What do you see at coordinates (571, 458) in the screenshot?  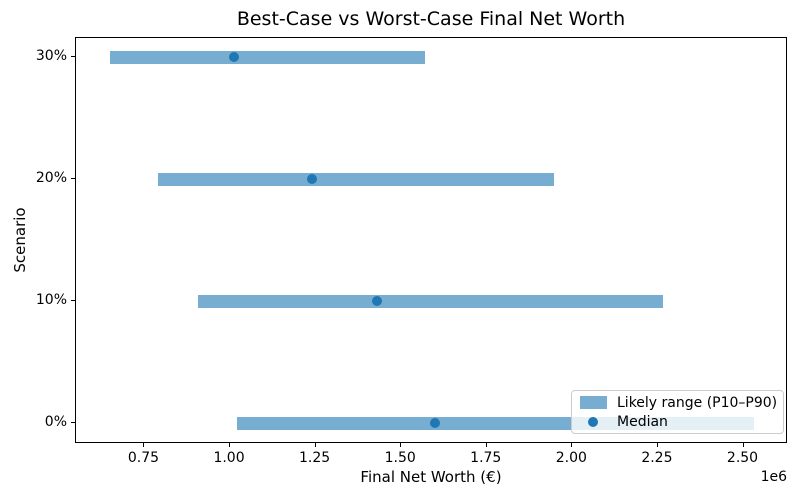 I see `x-tick-label-2.00: 2.00` at bounding box center [571, 458].